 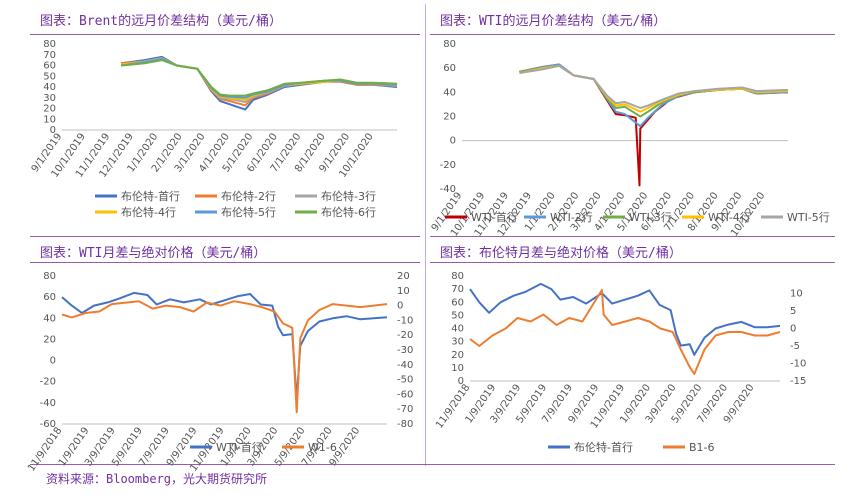 I want to click on top-divider, so click(x=225, y=34).